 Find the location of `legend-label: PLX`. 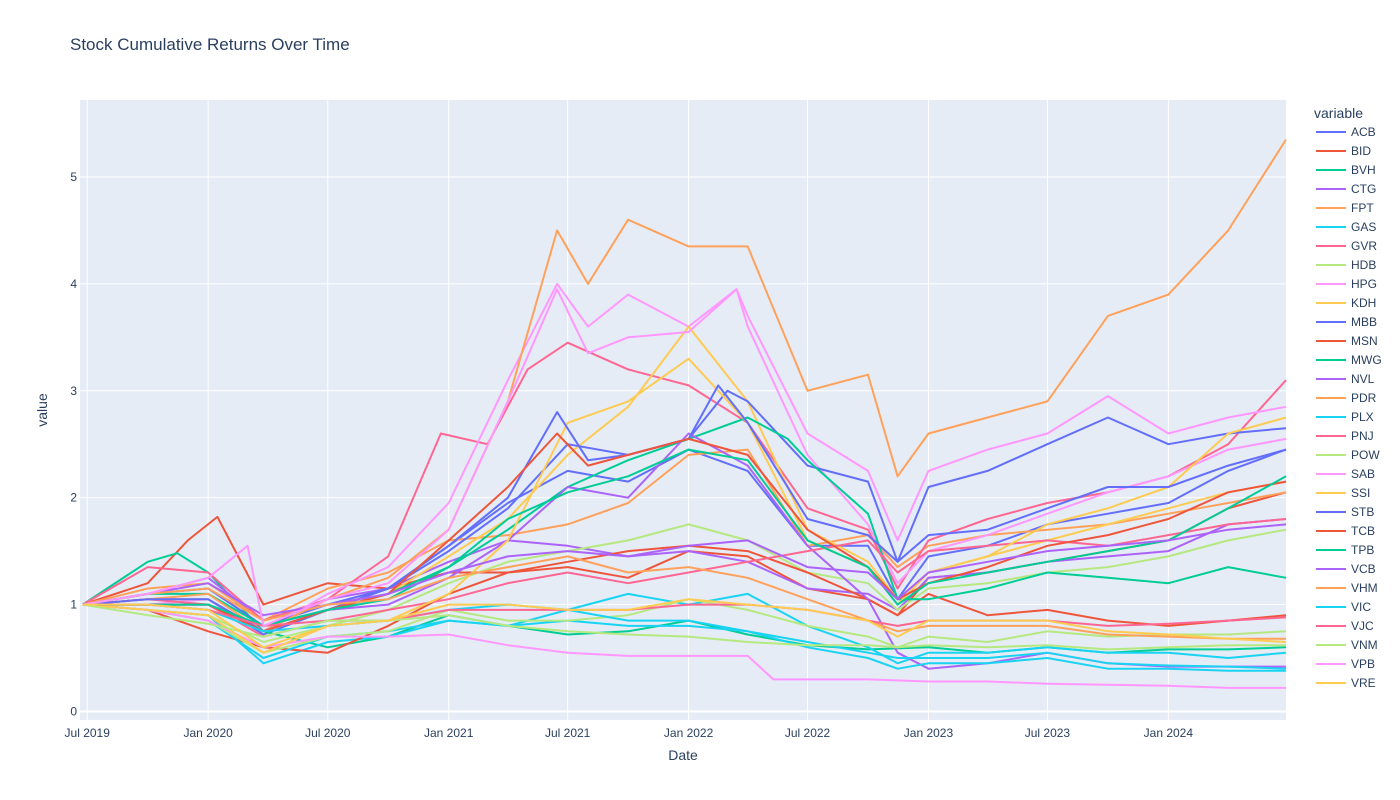

legend-label: PLX is located at coordinates (1362, 417).